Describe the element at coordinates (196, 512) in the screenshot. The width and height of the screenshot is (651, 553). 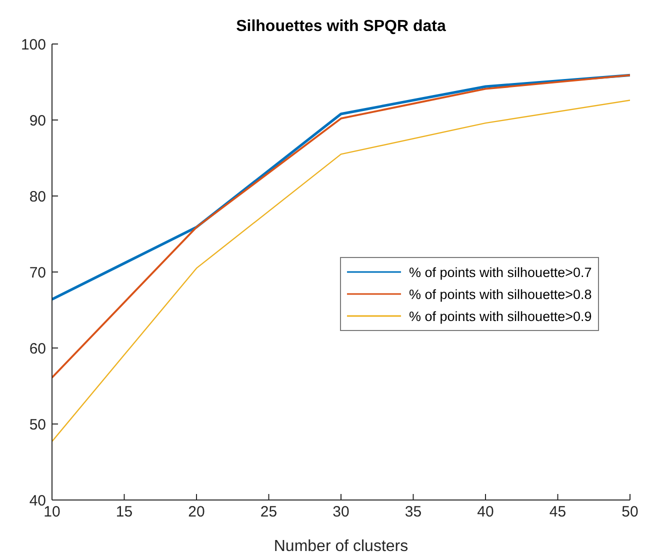
I see `x-tick-label: 20` at that location.